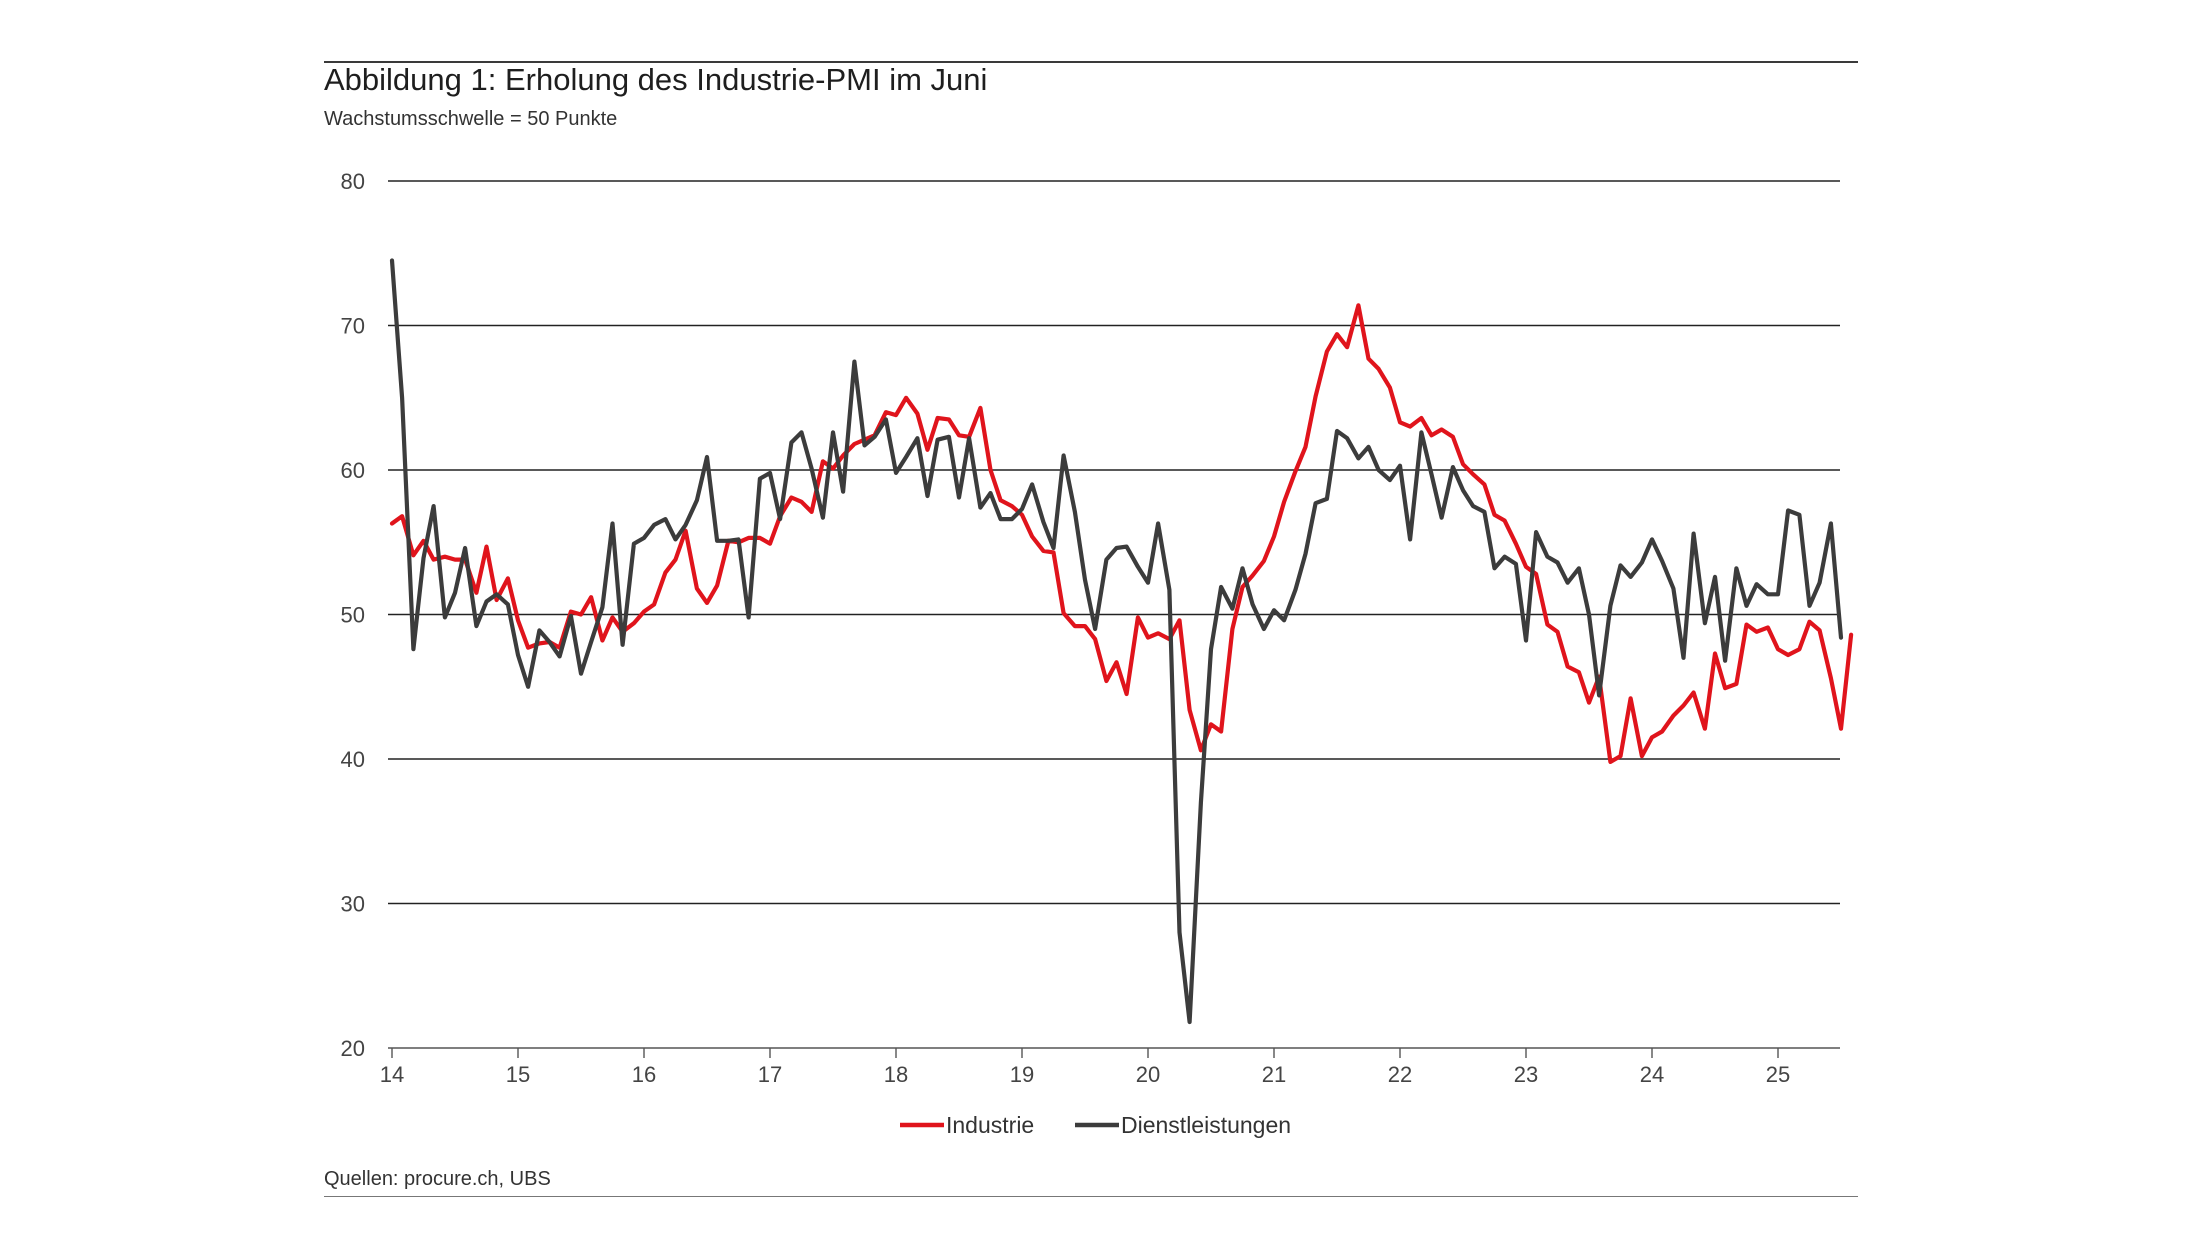 The height and width of the screenshot is (1238, 2200). Describe the element at coordinates (1526, 1074) in the screenshot. I see `x-tick-label-23: 23` at that location.